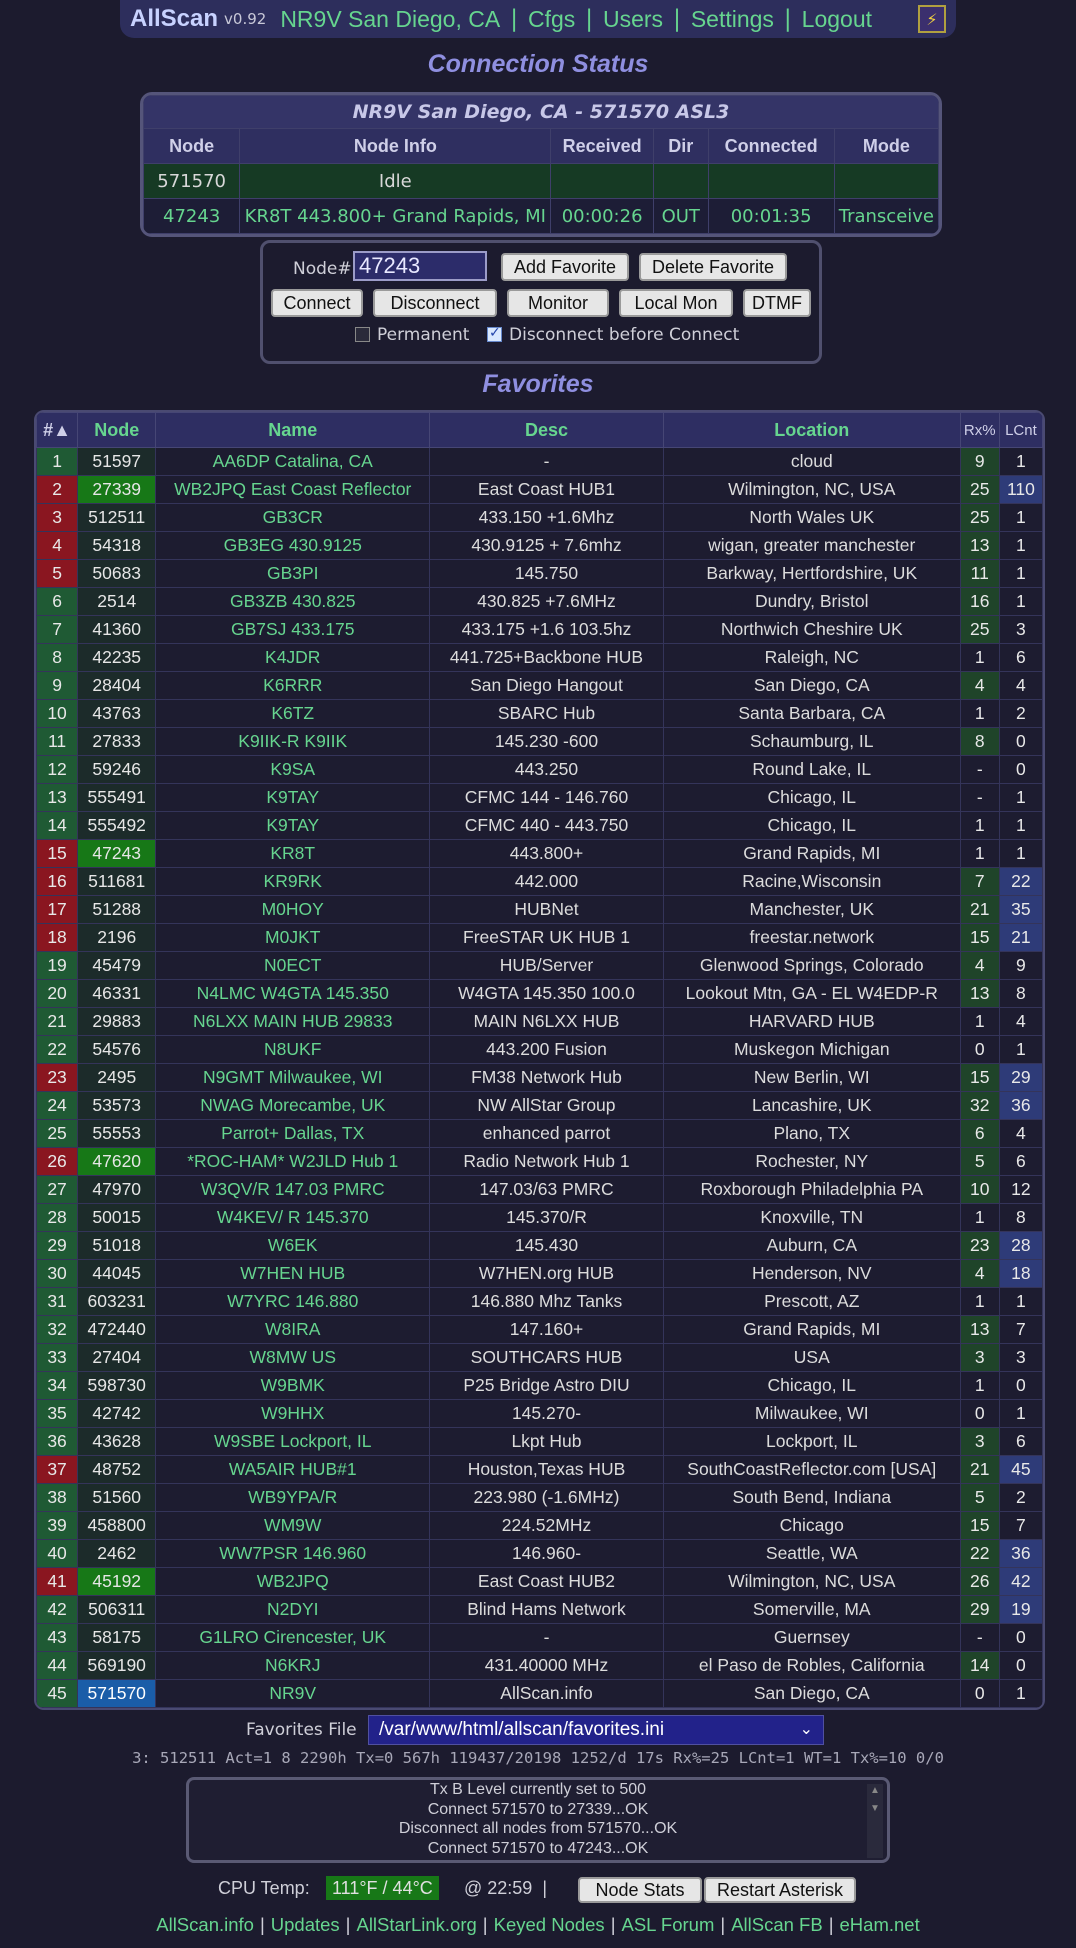 The height and width of the screenshot is (1948, 1076). I want to click on favorite-node: 51288, so click(117, 909).